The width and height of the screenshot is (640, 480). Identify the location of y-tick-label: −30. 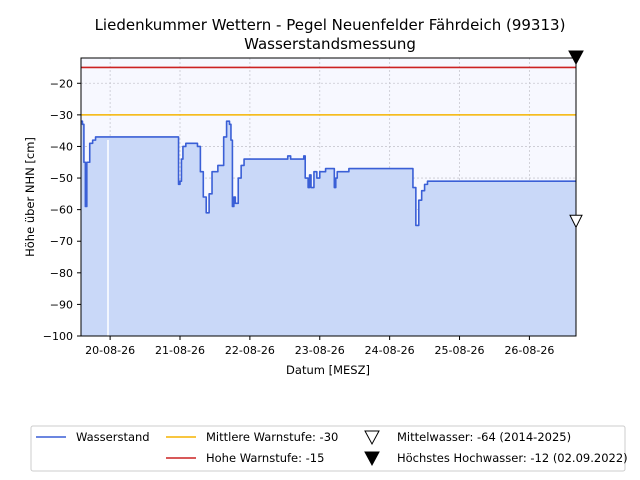
(61, 115).